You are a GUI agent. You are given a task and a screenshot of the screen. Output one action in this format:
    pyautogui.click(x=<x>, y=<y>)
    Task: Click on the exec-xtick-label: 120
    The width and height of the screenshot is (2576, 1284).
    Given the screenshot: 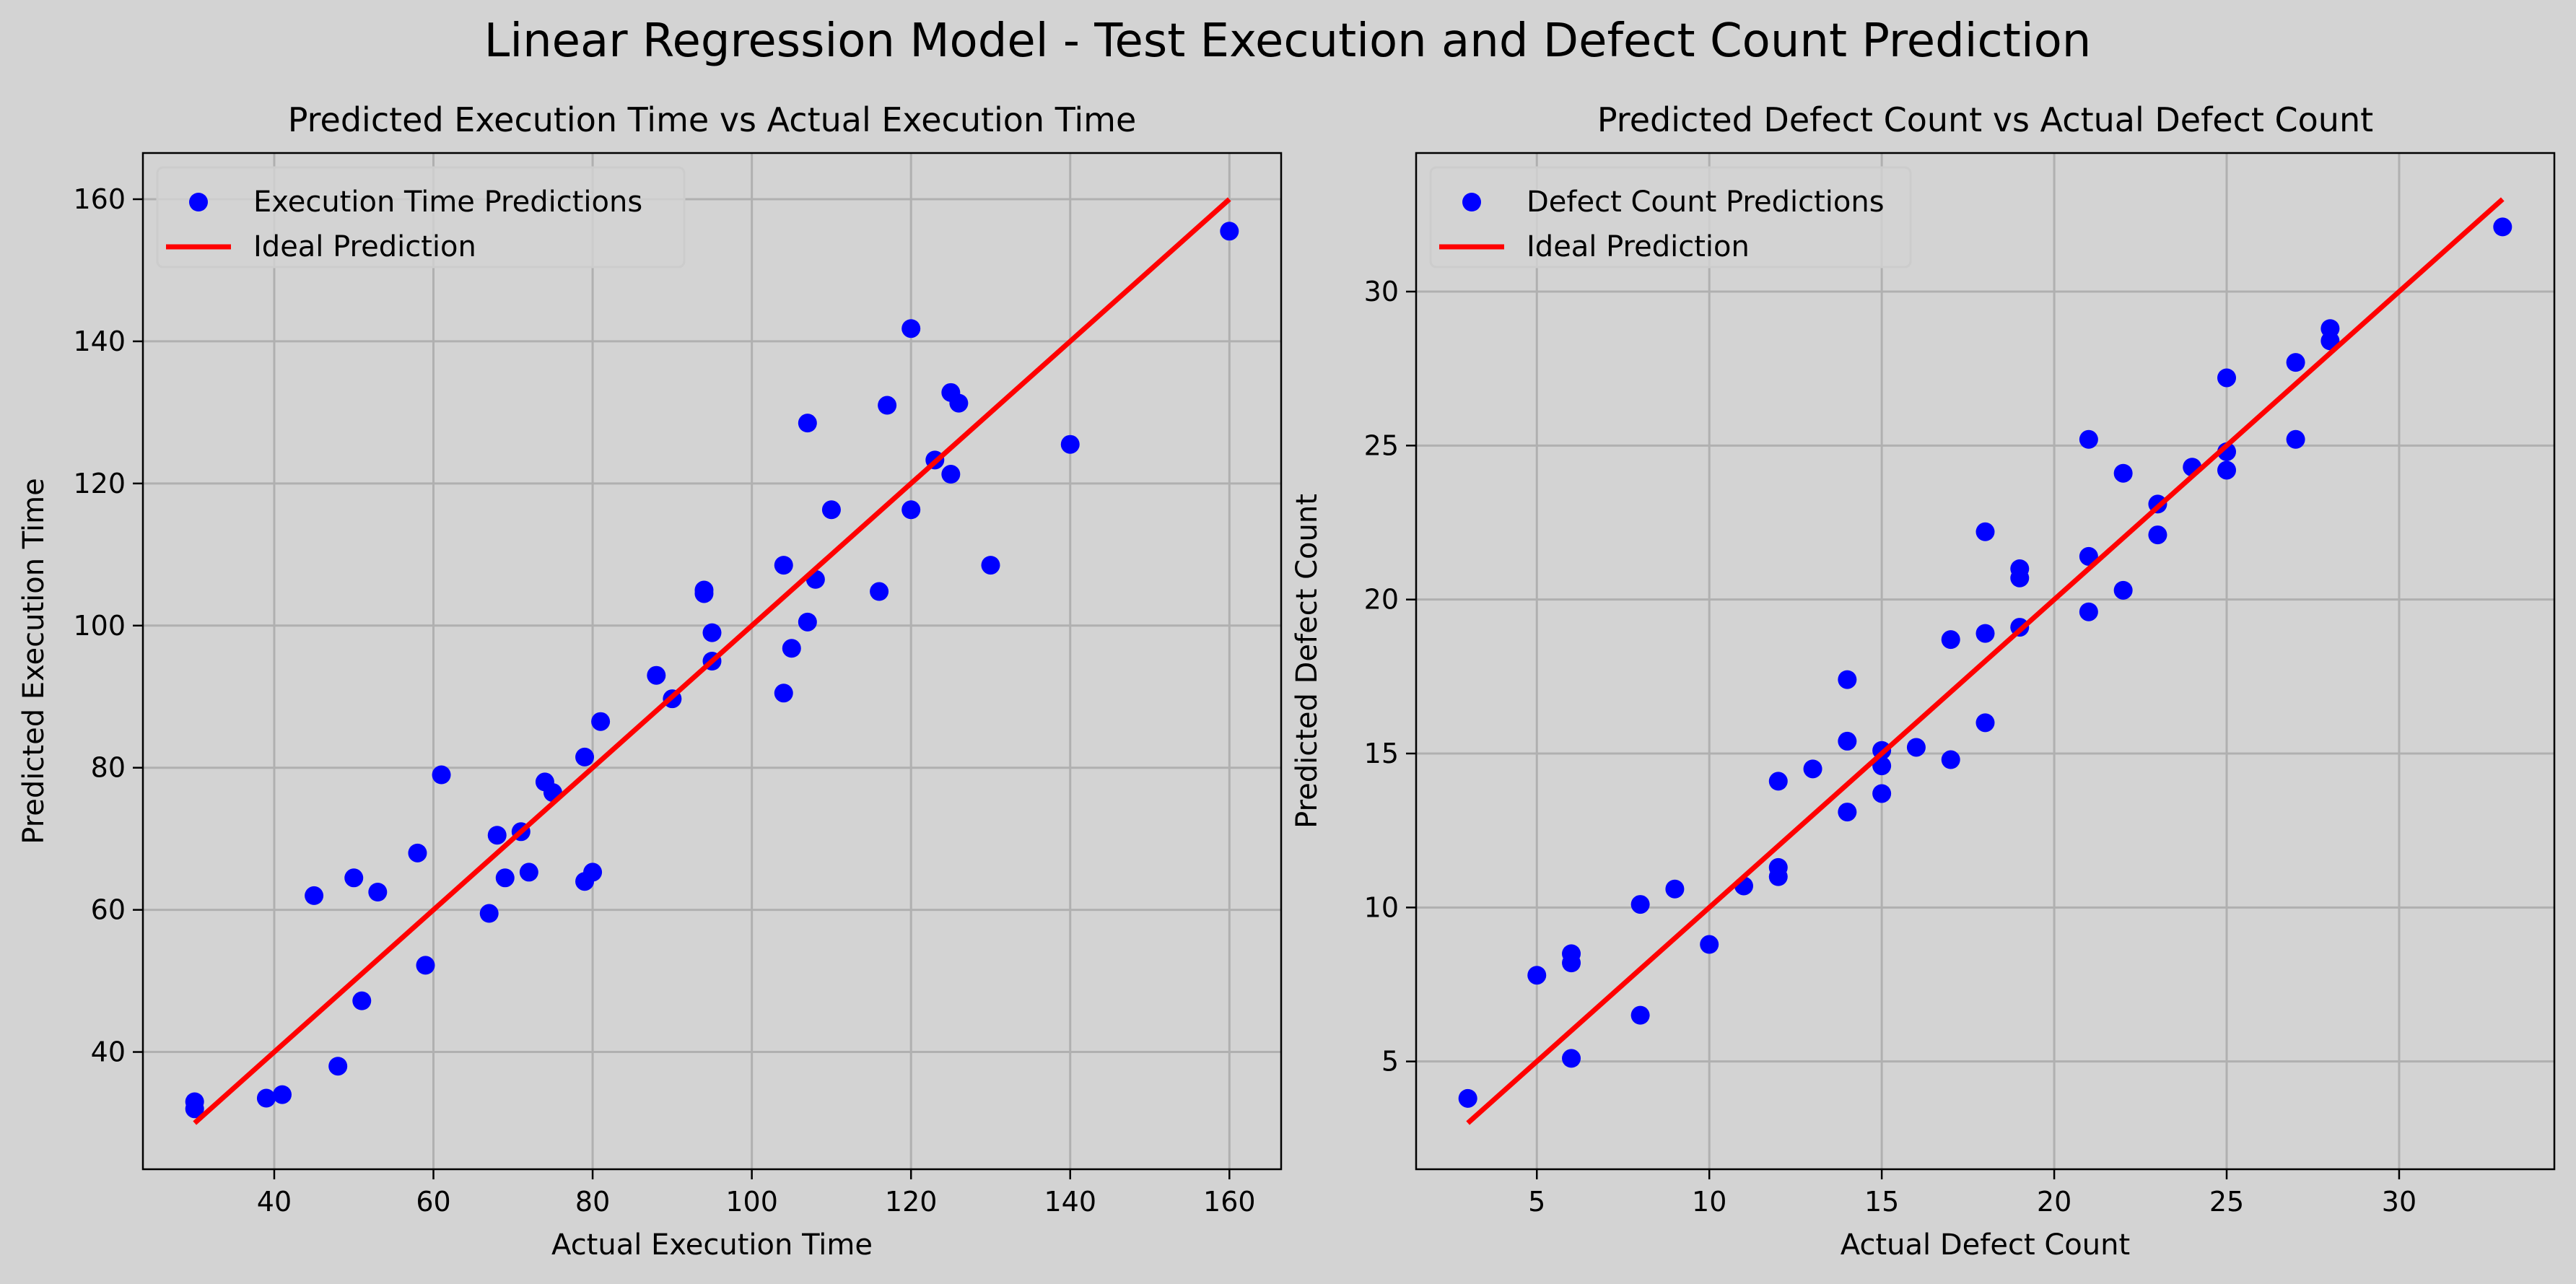 What is the action you would take?
    pyautogui.click(x=911, y=1202)
    